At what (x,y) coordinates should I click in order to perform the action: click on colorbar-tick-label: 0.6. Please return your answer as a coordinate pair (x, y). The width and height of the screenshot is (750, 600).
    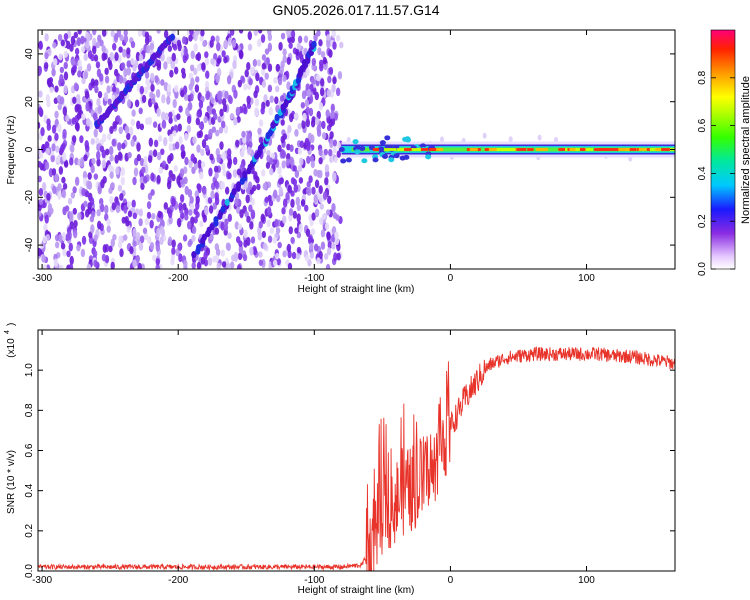
    Looking at the image, I should click on (702, 125).